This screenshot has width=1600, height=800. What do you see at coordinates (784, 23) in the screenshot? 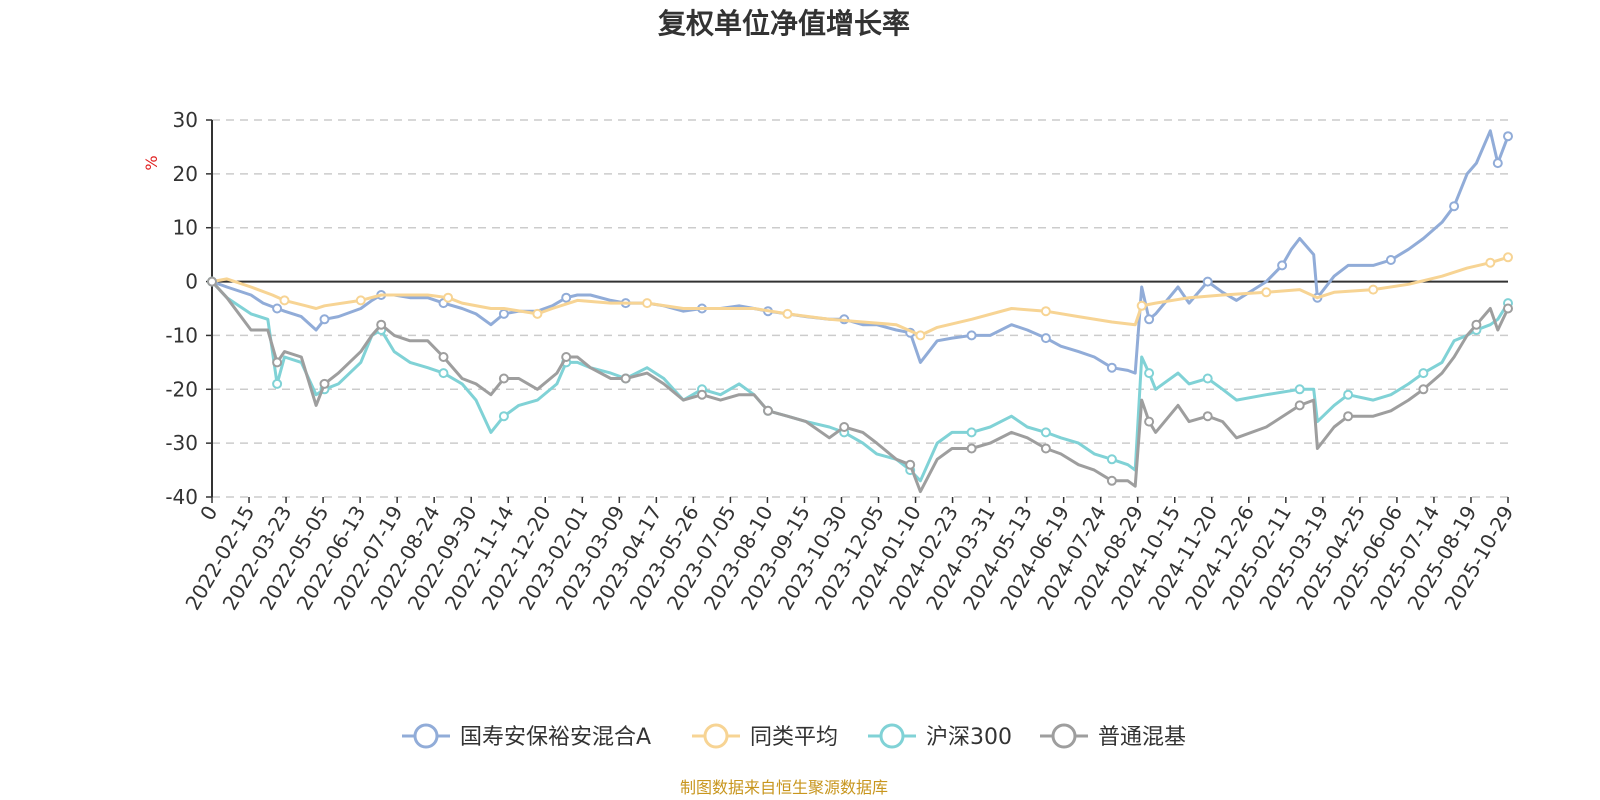
I see `chart-title: 复权单位净值增长率` at bounding box center [784, 23].